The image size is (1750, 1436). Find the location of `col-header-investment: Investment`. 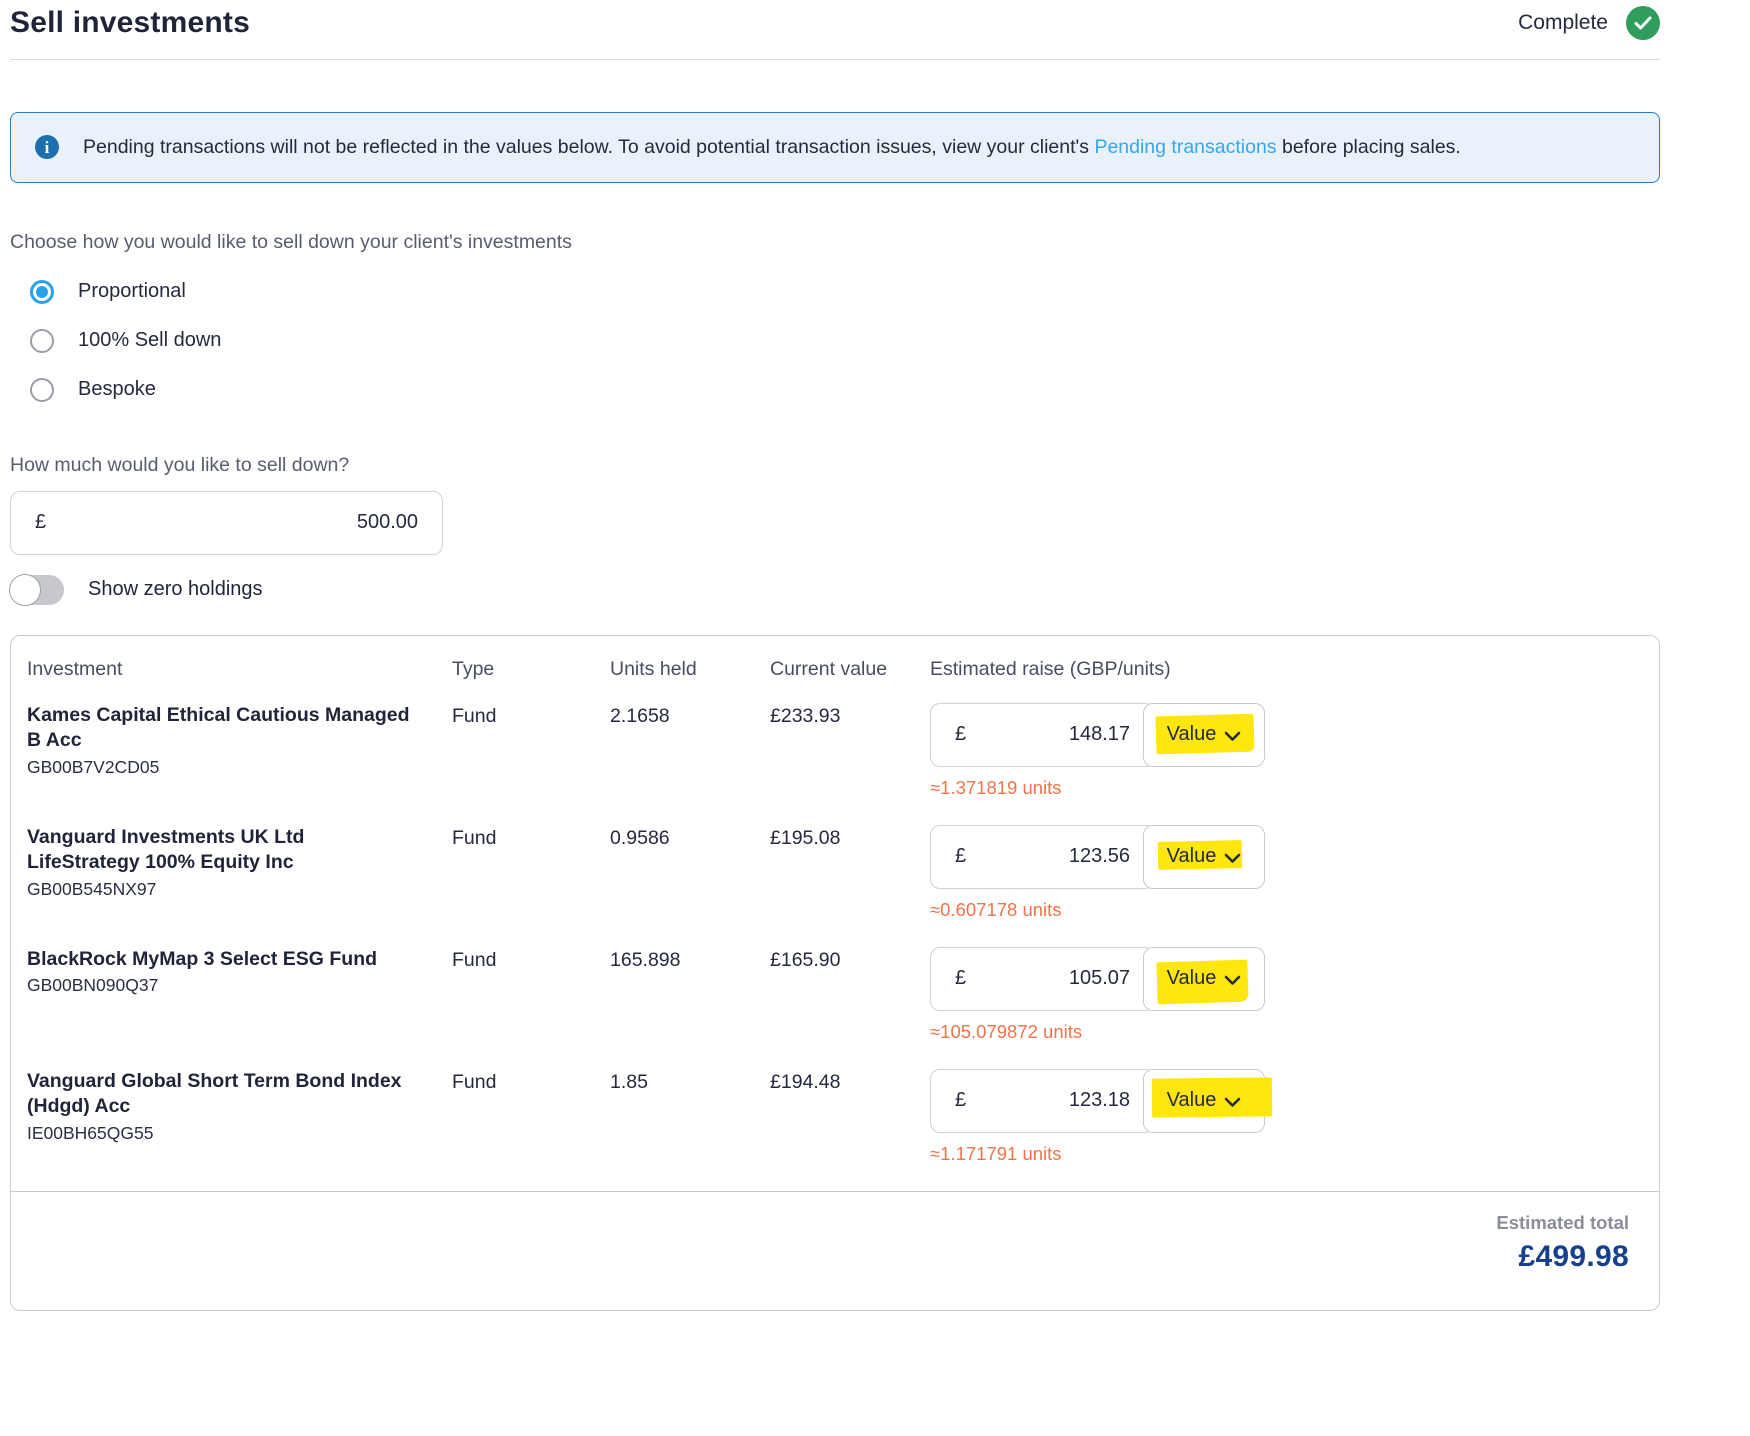

col-header-investment: Investment is located at coordinates (75, 668).